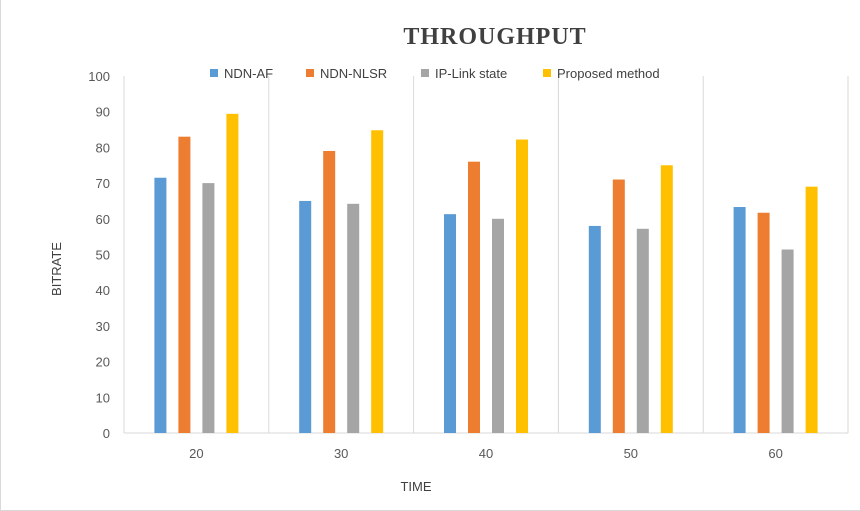  I want to click on x-tick-label: 30, so click(341, 453).